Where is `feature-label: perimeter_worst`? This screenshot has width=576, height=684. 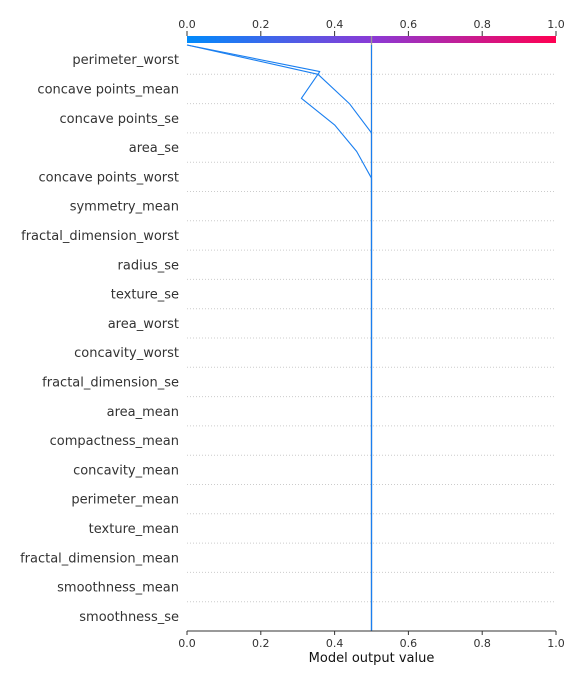
feature-label: perimeter_worst is located at coordinates (125, 60).